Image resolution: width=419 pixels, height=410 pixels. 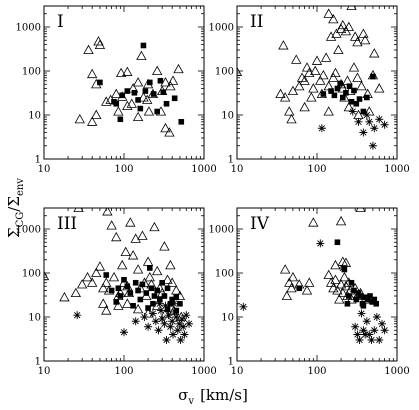 I want to click on series-asterisk, so click(x=314, y=292).